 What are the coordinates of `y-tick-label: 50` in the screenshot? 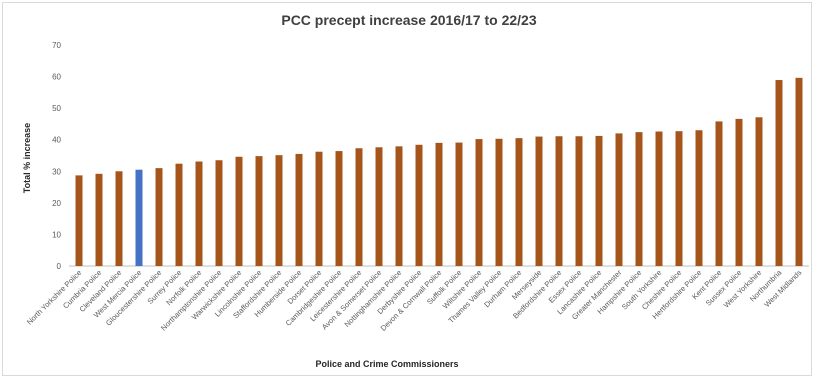 It's located at (56, 108).